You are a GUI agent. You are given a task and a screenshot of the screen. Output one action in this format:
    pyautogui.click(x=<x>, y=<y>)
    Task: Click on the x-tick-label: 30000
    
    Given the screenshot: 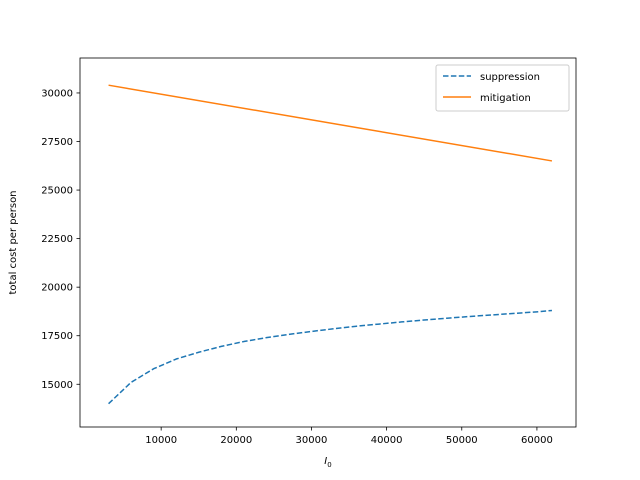 What is the action you would take?
    pyautogui.click(x=312, y=440)
    